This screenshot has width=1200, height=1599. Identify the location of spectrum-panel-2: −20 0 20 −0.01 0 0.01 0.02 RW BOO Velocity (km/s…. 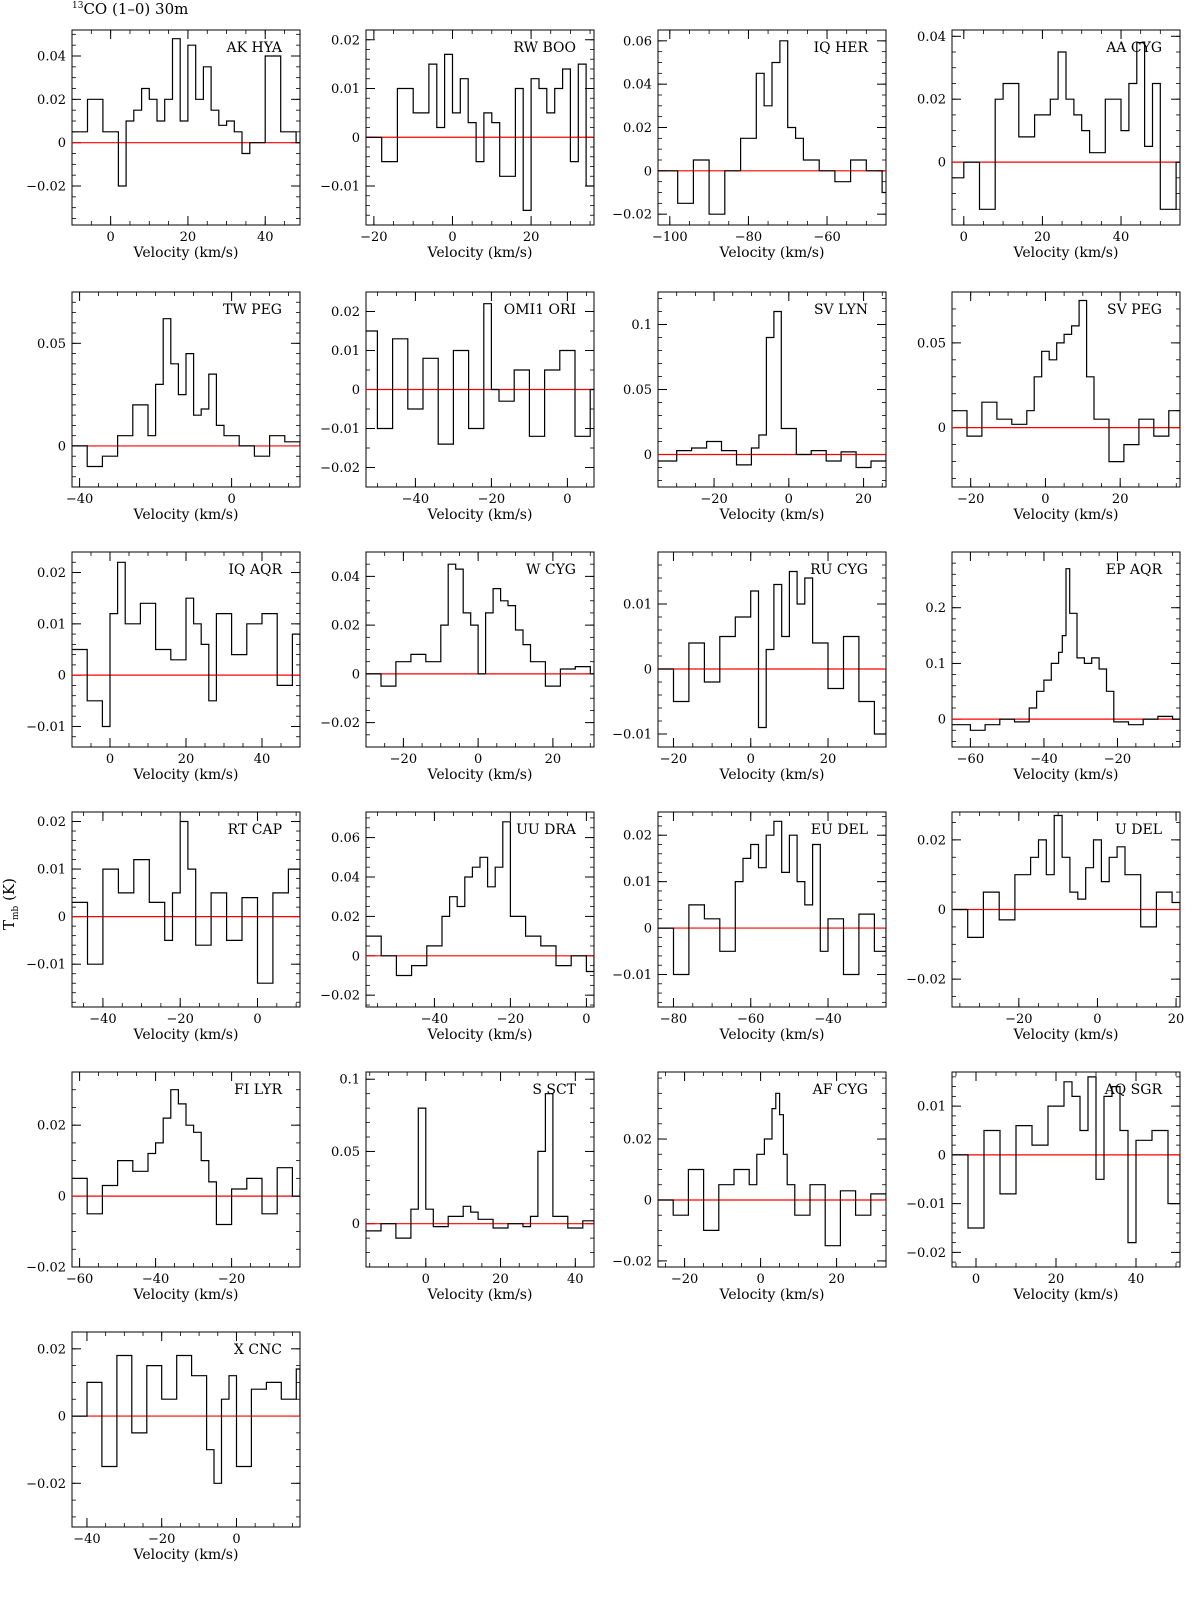
(457, 145).